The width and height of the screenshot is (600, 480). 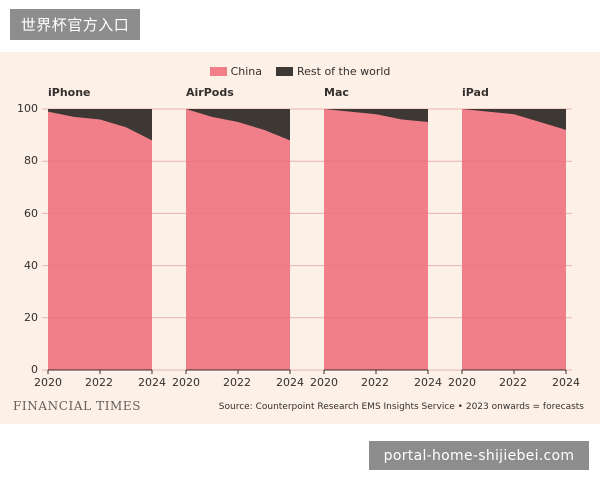 I want to click on chart-legend: China Rest of the world, so click(x=300, y=71).